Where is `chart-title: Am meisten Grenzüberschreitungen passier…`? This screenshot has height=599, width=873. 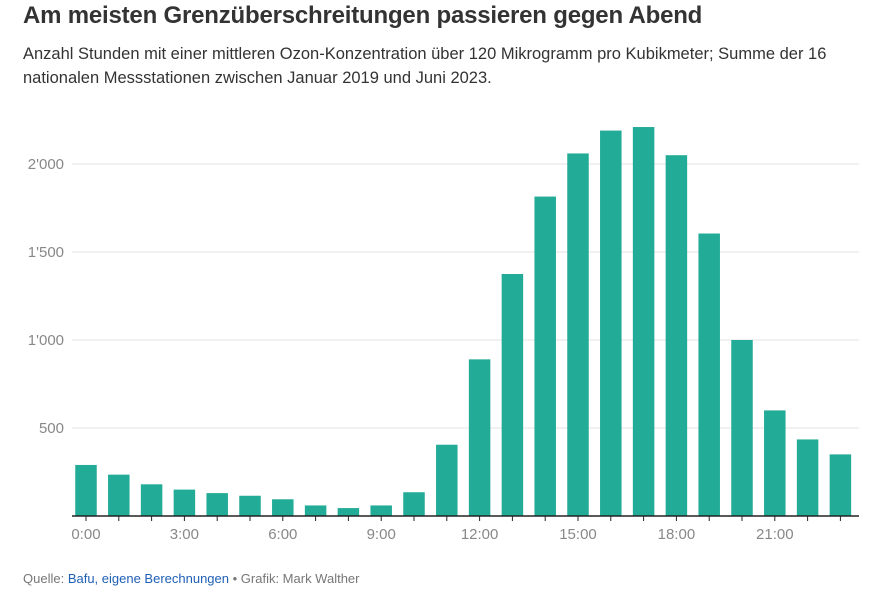 chart-title: Am meisten Grenzüberschreitungen passier… is located at coordinates (363, 15).